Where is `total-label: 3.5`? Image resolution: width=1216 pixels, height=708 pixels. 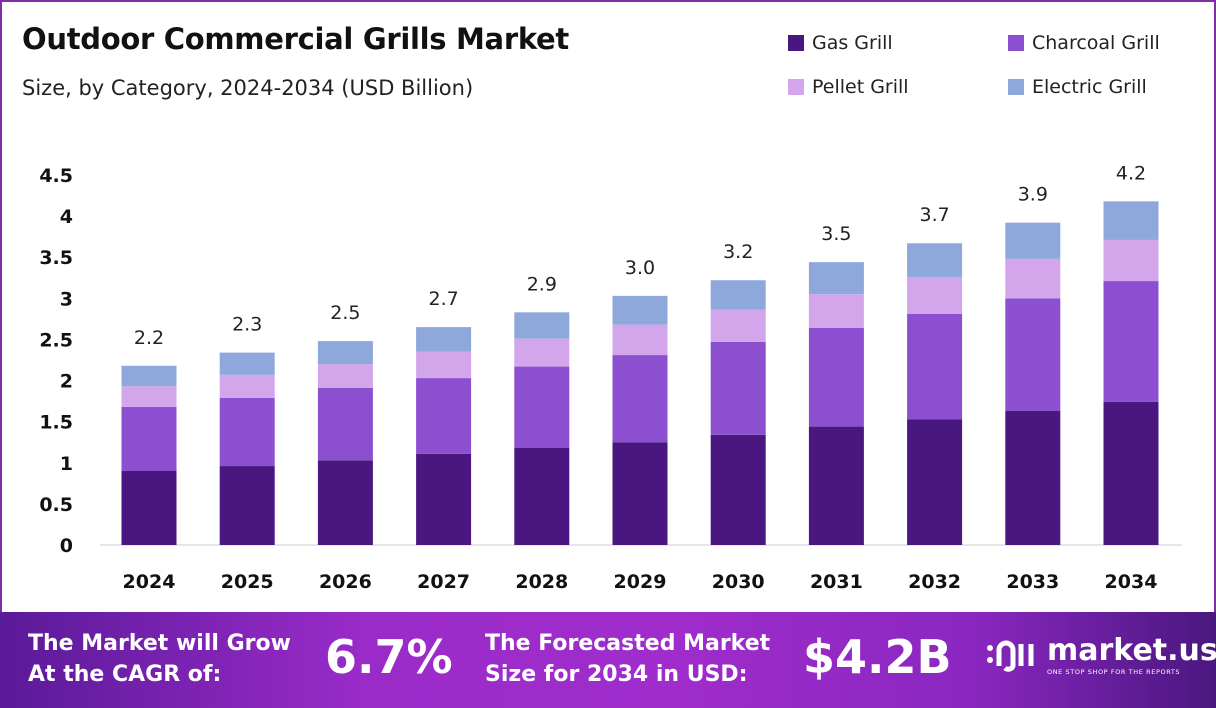
total-label: 3.5 is located at coordinates (836, 234).